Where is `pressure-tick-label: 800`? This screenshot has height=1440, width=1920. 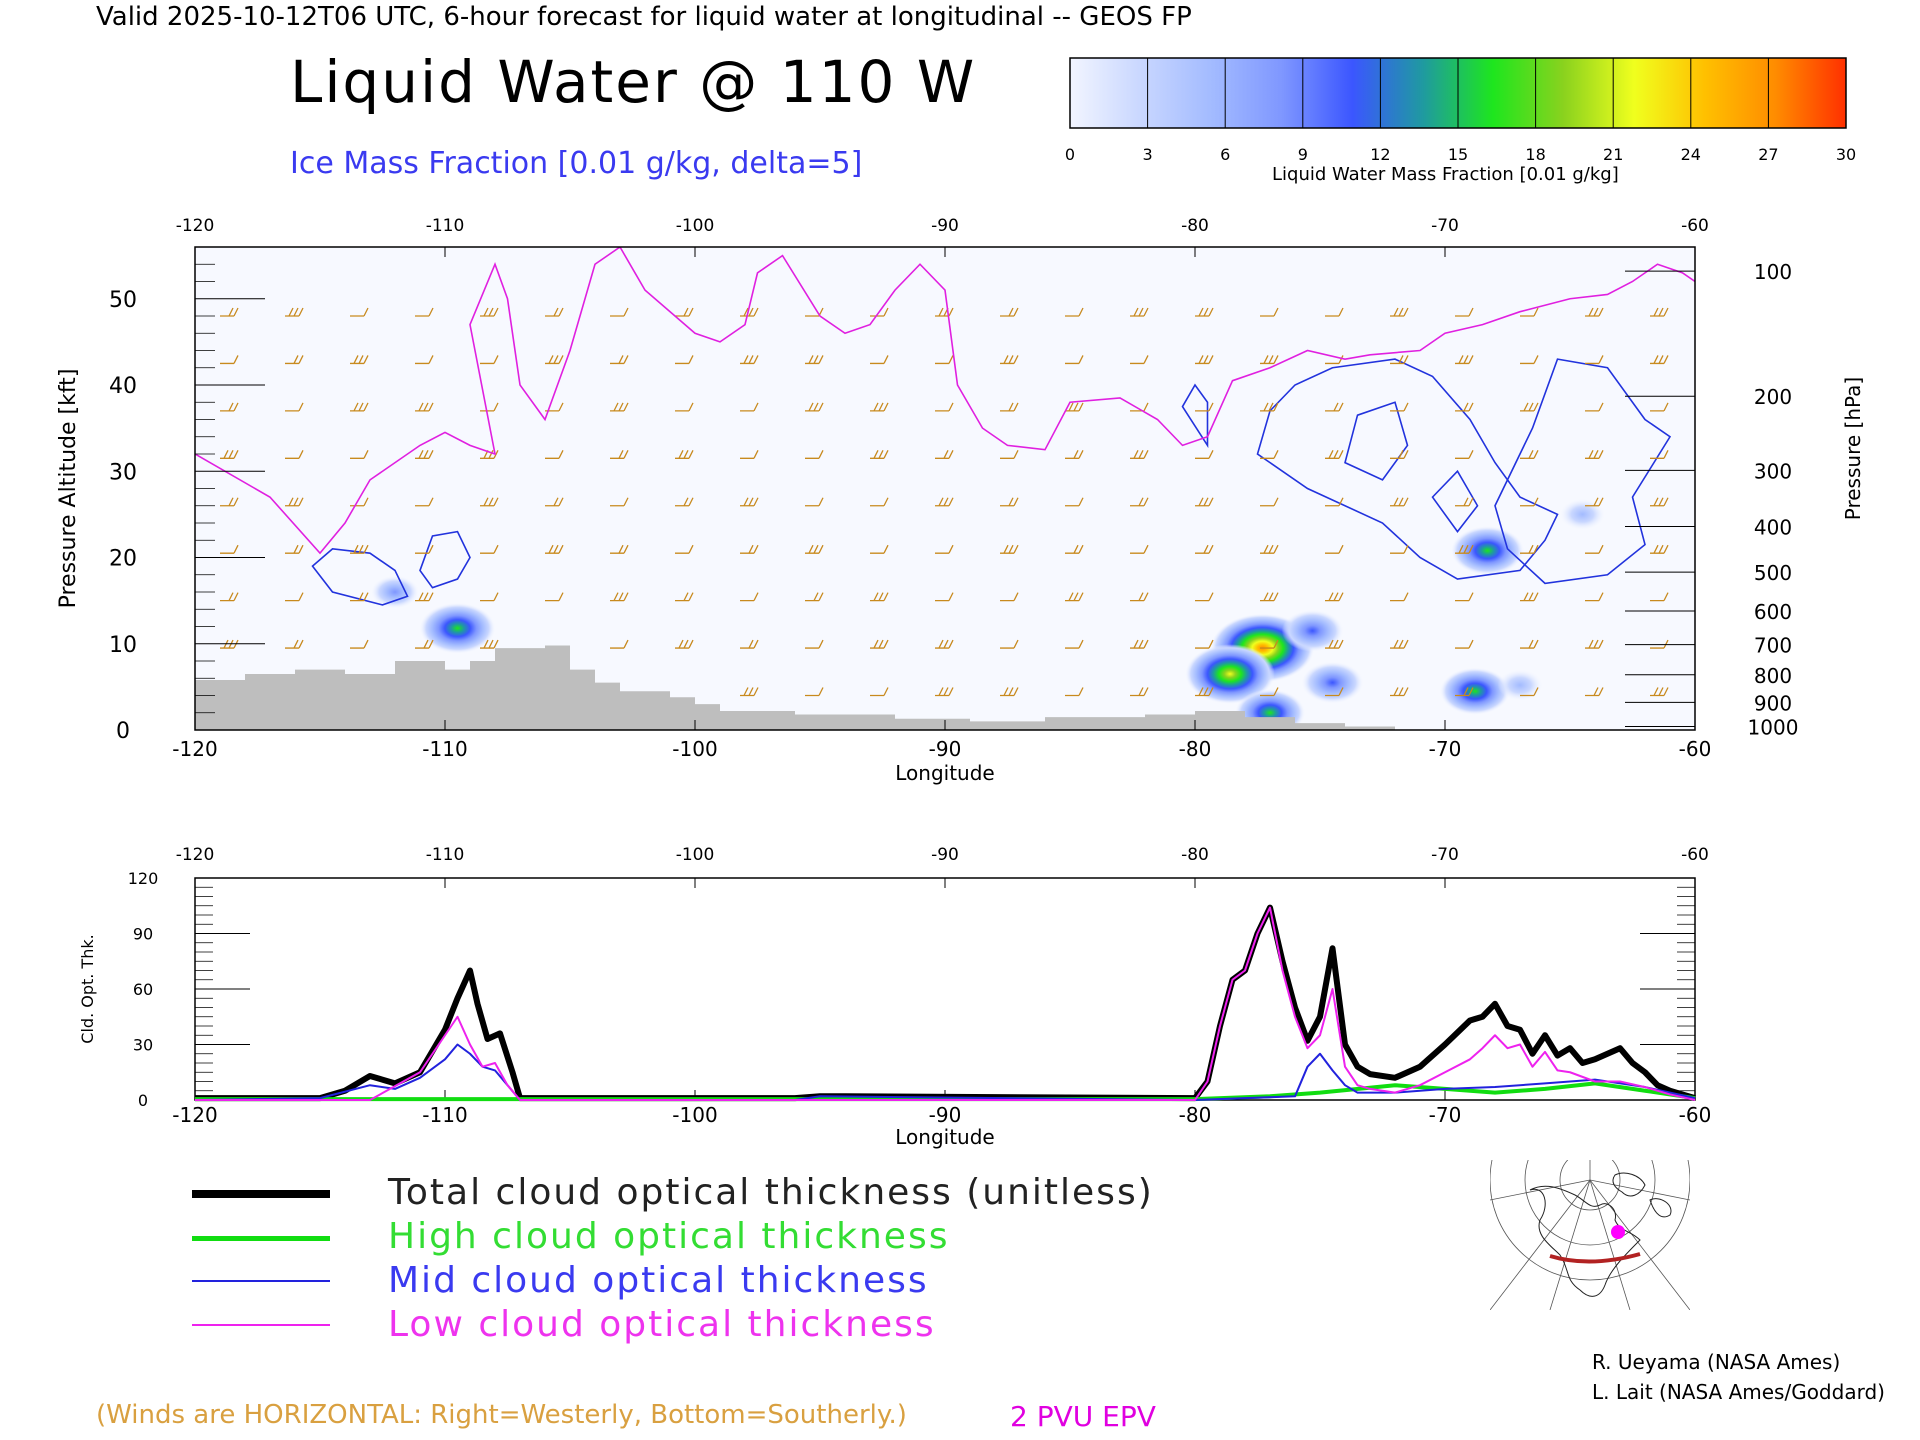
pressure-tick-label: 800 is located at coordinates (1773, 676).